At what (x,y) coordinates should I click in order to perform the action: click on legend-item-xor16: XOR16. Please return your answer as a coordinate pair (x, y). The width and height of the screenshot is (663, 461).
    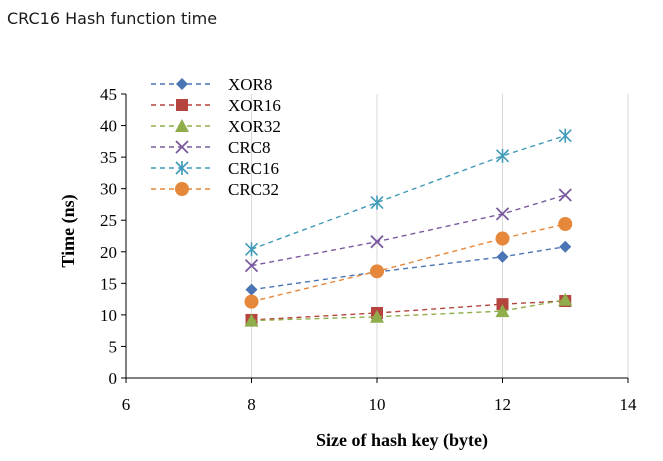
    Looking at the image, I should click on (216, 105).